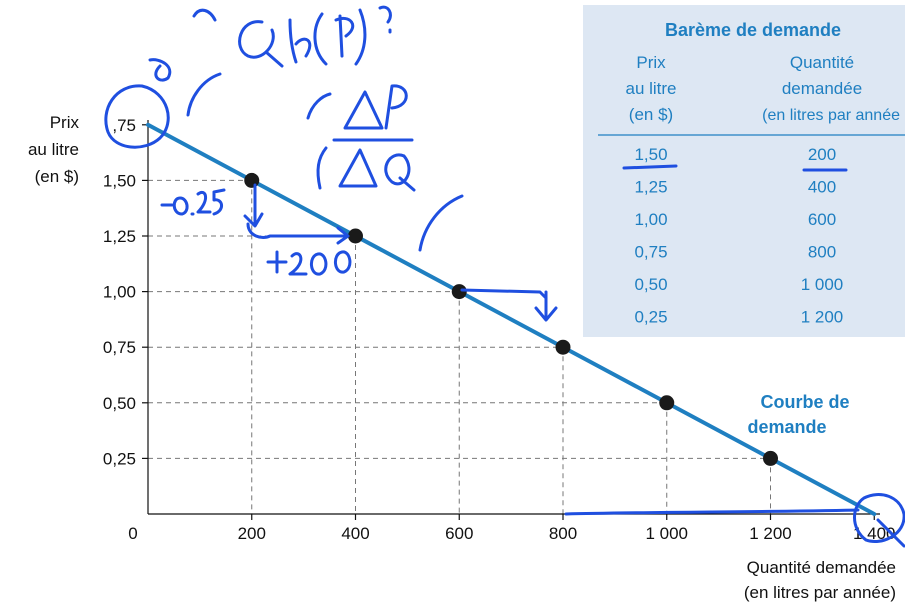 This screenshot has width=905, height=604. Describe the element at coordinates (804, 402) in the screenshot. I see `curve-label-line1: Courbe de` at that location.